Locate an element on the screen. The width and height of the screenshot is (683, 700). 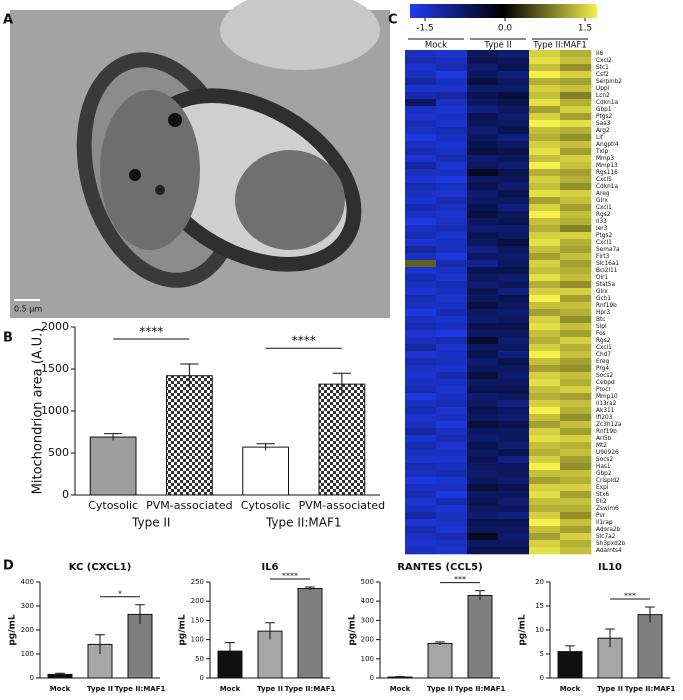
significance-label: **** is located at coordinates (304, 341).